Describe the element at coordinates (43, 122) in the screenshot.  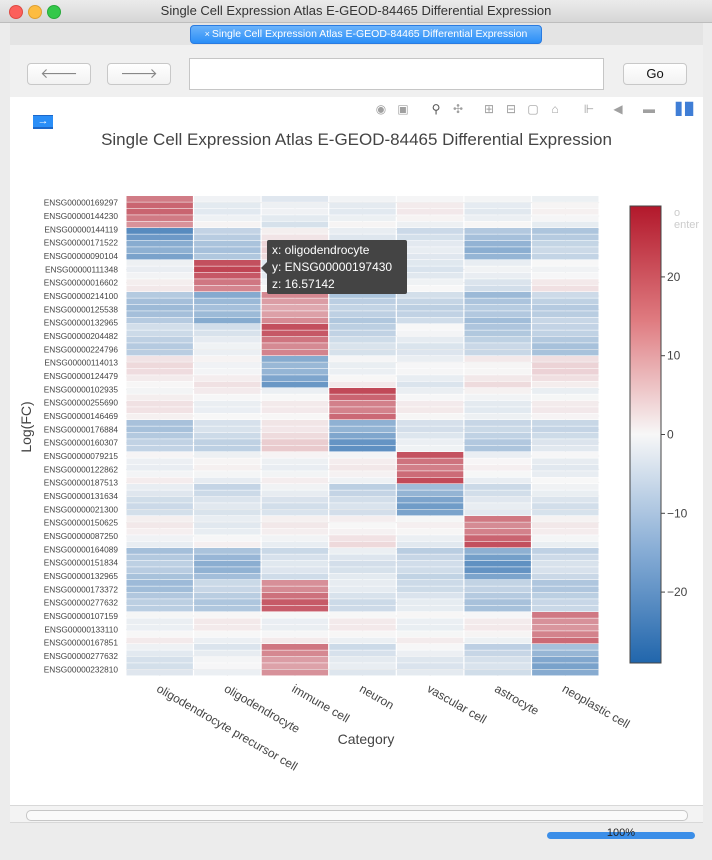
I see `export-button: →` at that location.